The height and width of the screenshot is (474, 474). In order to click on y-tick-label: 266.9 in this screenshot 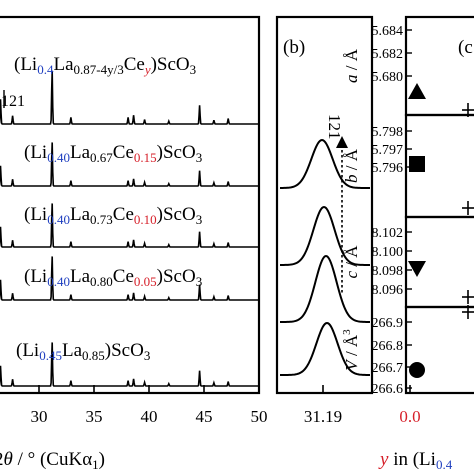, I will do `click(388, 323)`.